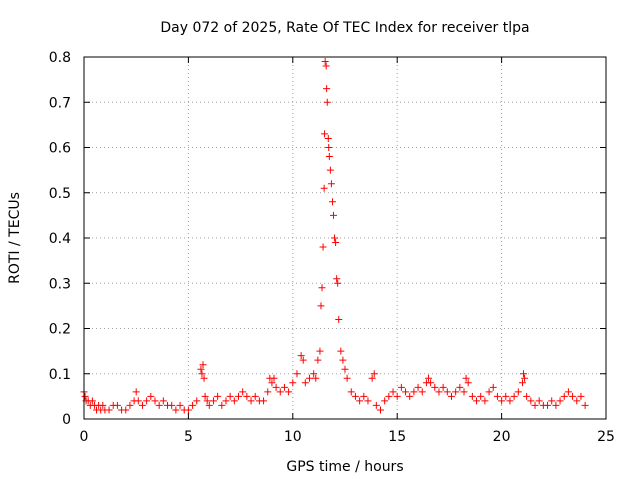 This screenshot has width=640, height=480. What do you see at coordinates (188, 437) in the screenshot?
I see `x-tick-label: 5` at bounding box center [188, 437].